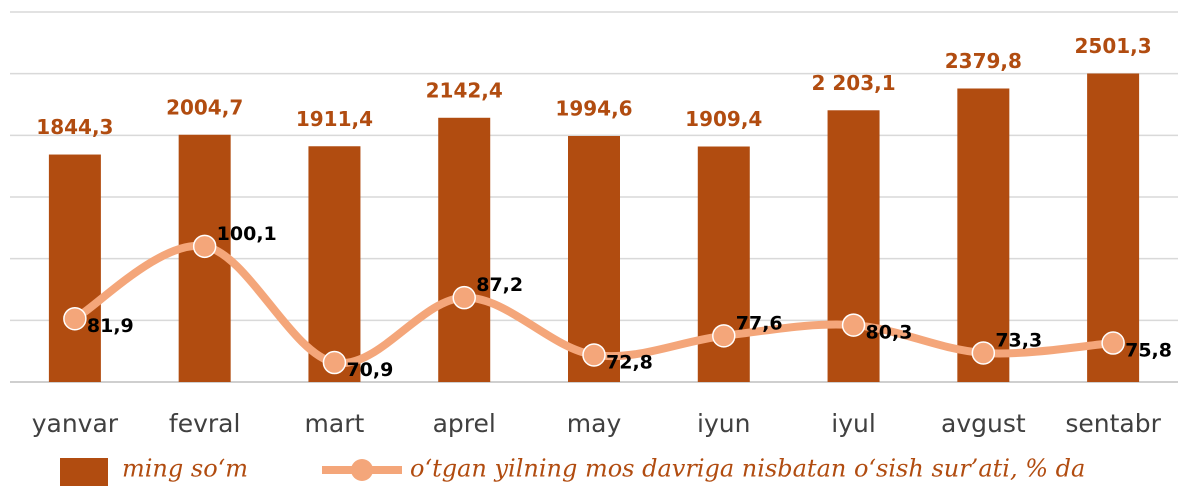 This screenshot has width=1189, height=486. What do you see at coordinates (594, 423) in the screenshot?
I see `x-tick-label: may` at bounding box center [594, 423].